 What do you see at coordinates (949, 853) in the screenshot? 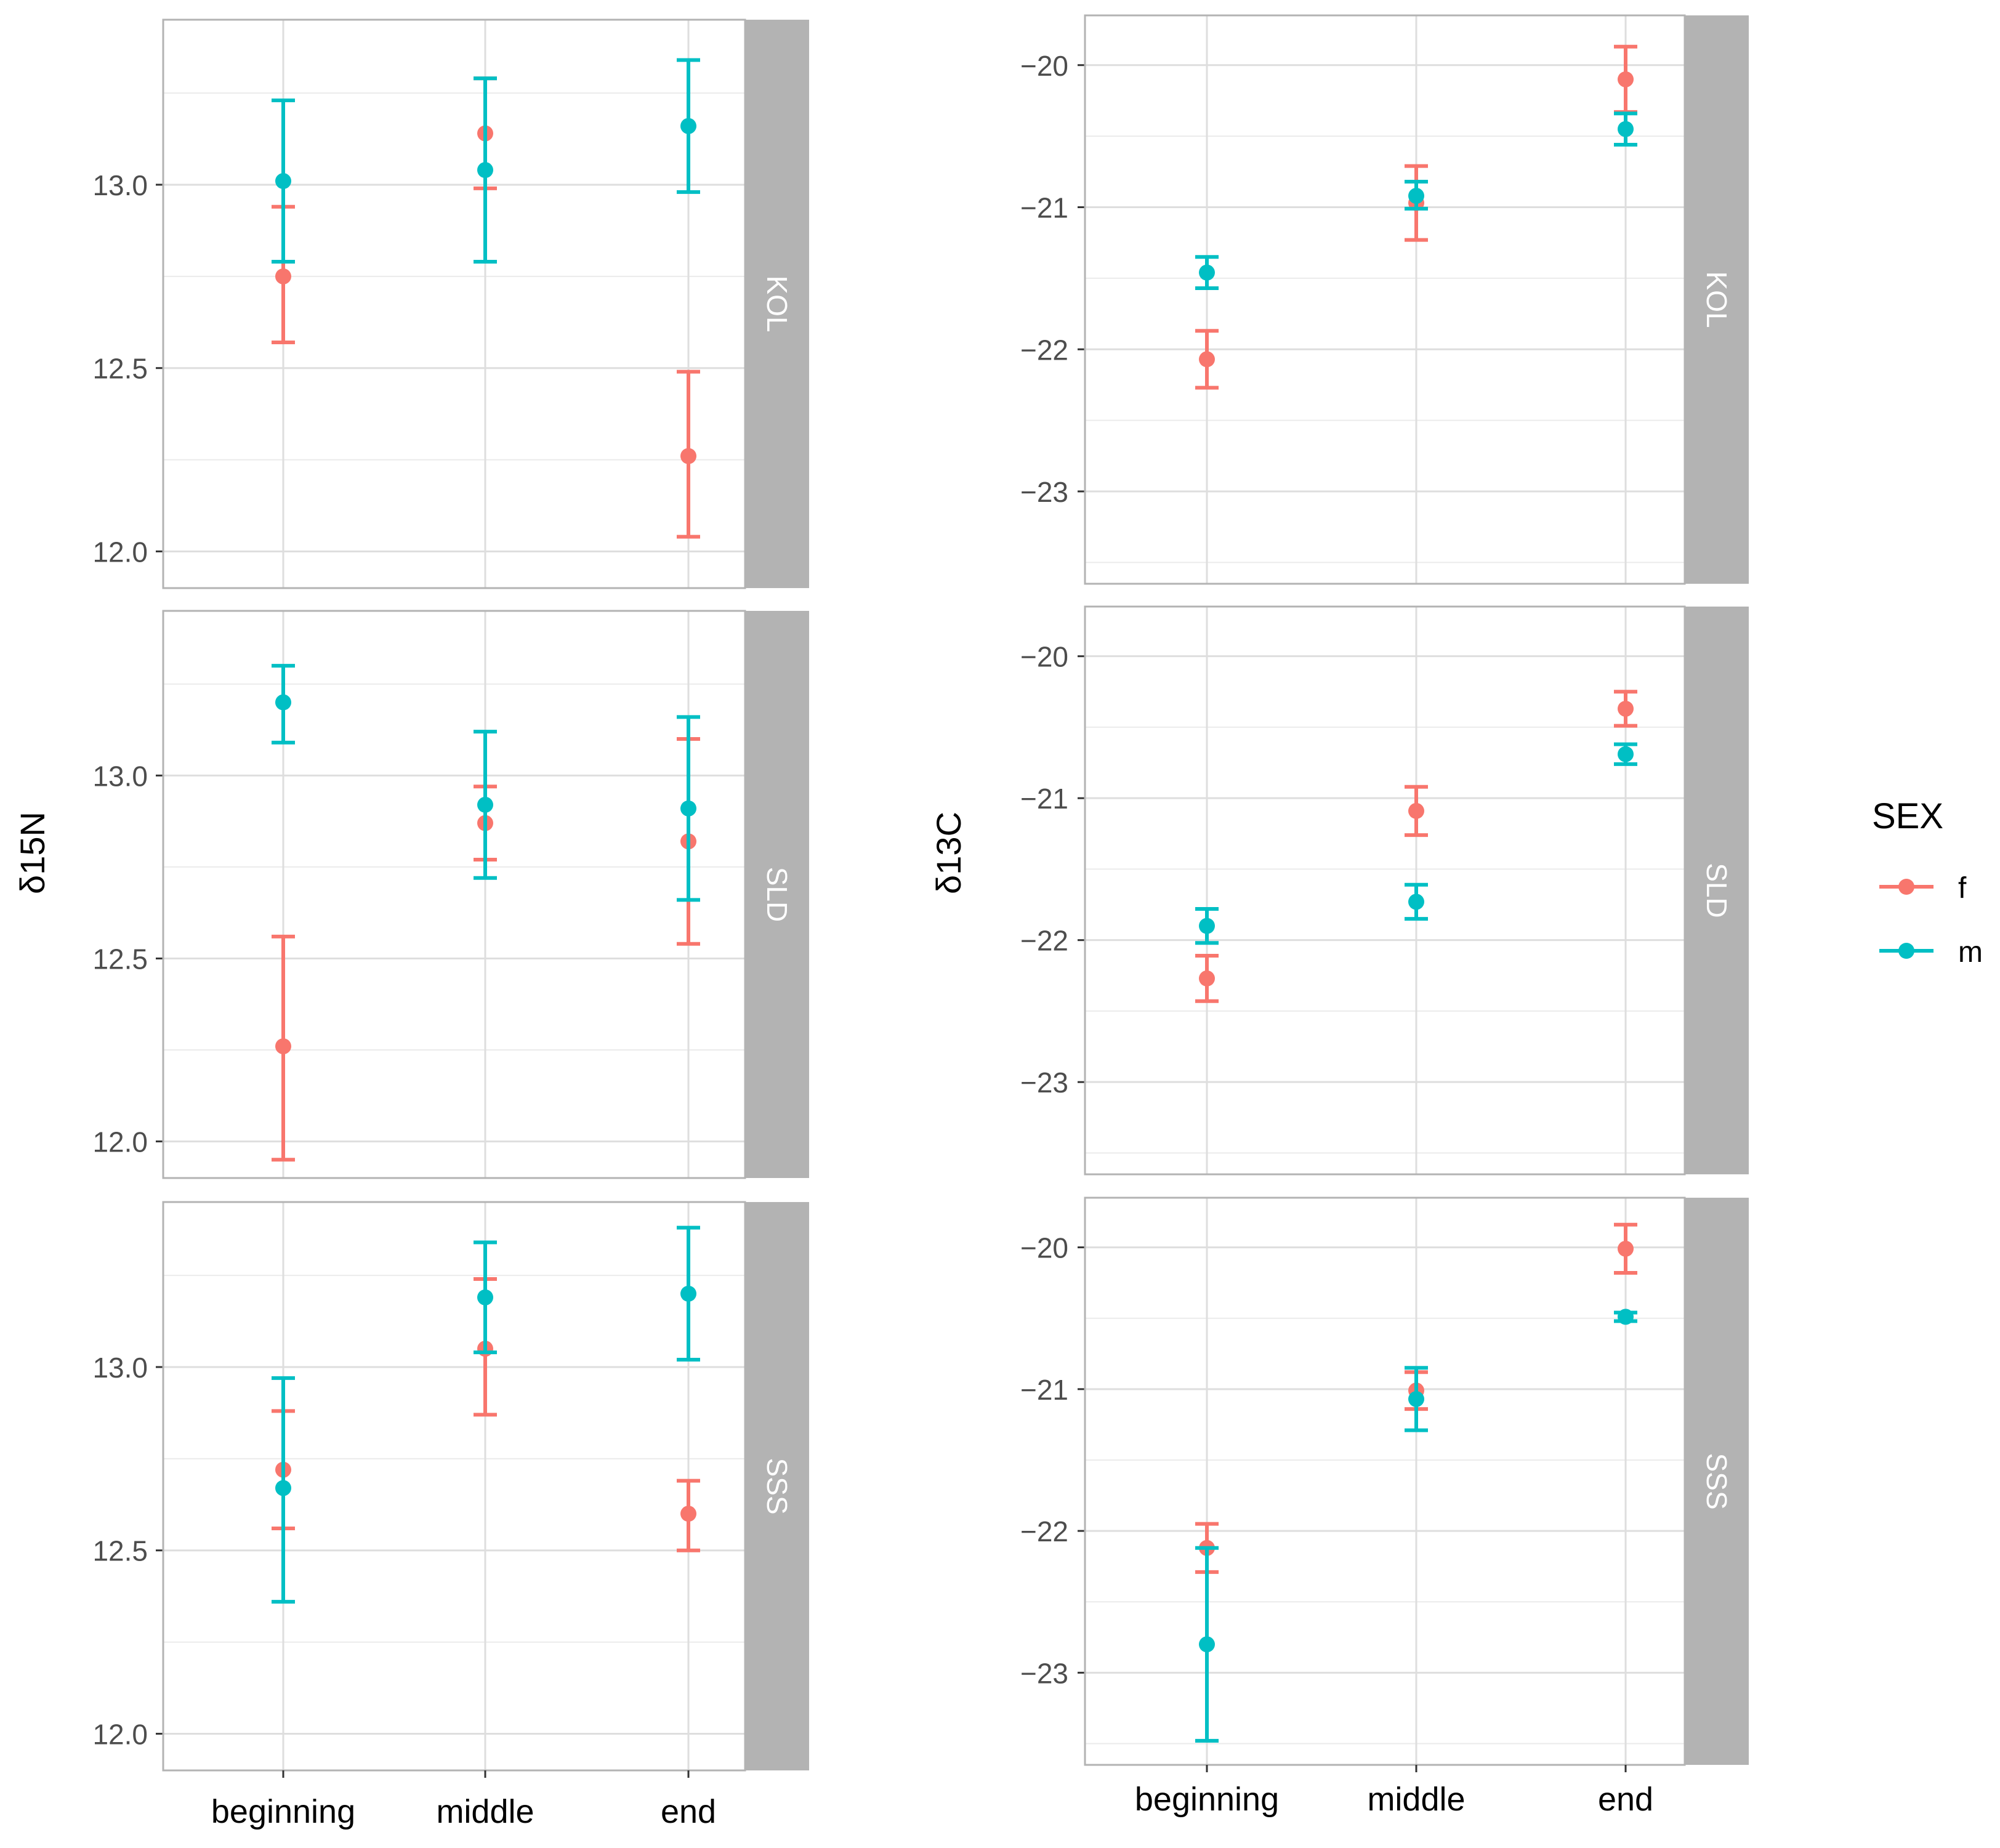
I see `y-axis-title-right: δ13C` at bounding box center [949, 853].